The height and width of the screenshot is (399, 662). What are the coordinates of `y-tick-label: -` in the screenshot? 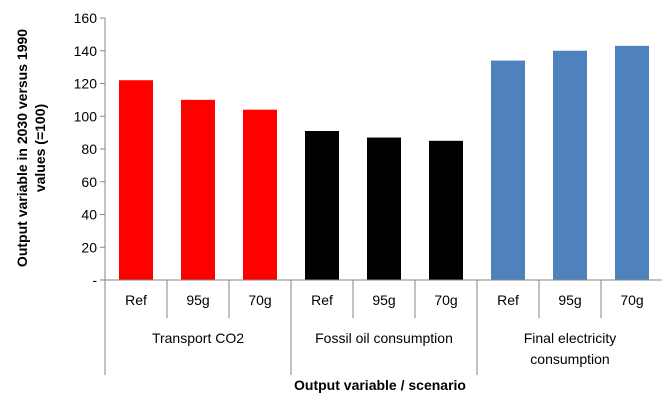 It's located at (94, 280).